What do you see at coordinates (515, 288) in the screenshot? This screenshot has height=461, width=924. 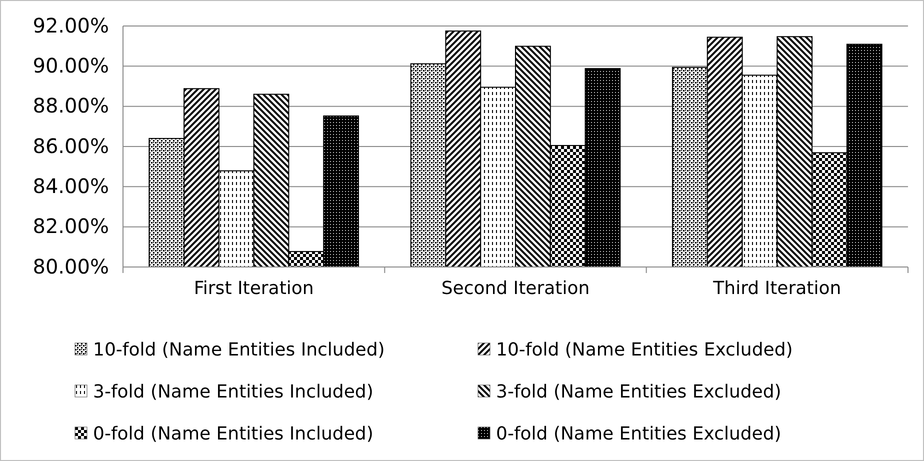 I see `x-tick-label: Second Iteration` at bounding box center [515, 288].